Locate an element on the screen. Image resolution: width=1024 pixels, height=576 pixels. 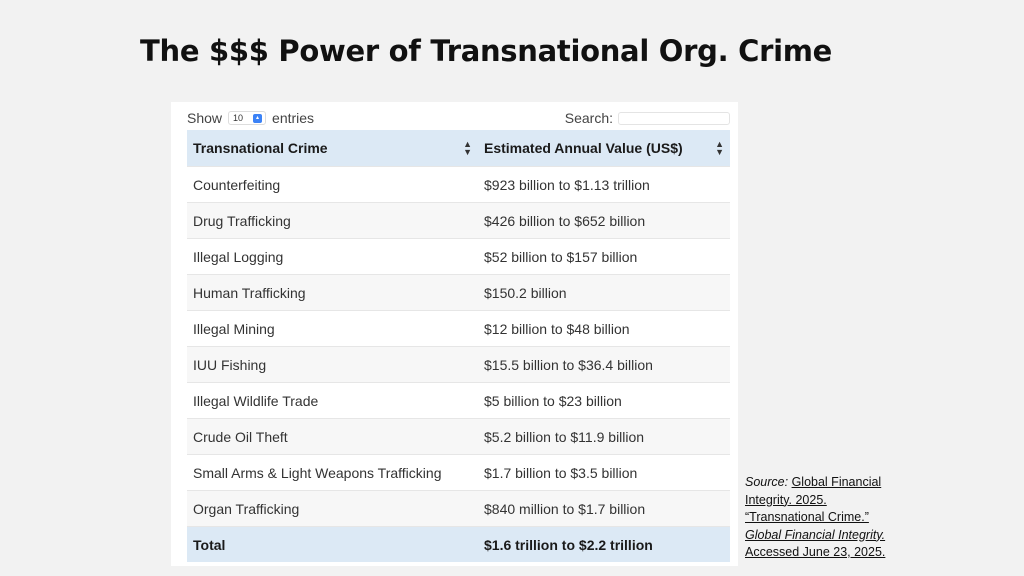
crime-cell: Drug Trafficking is located at coordinates (332, 220).